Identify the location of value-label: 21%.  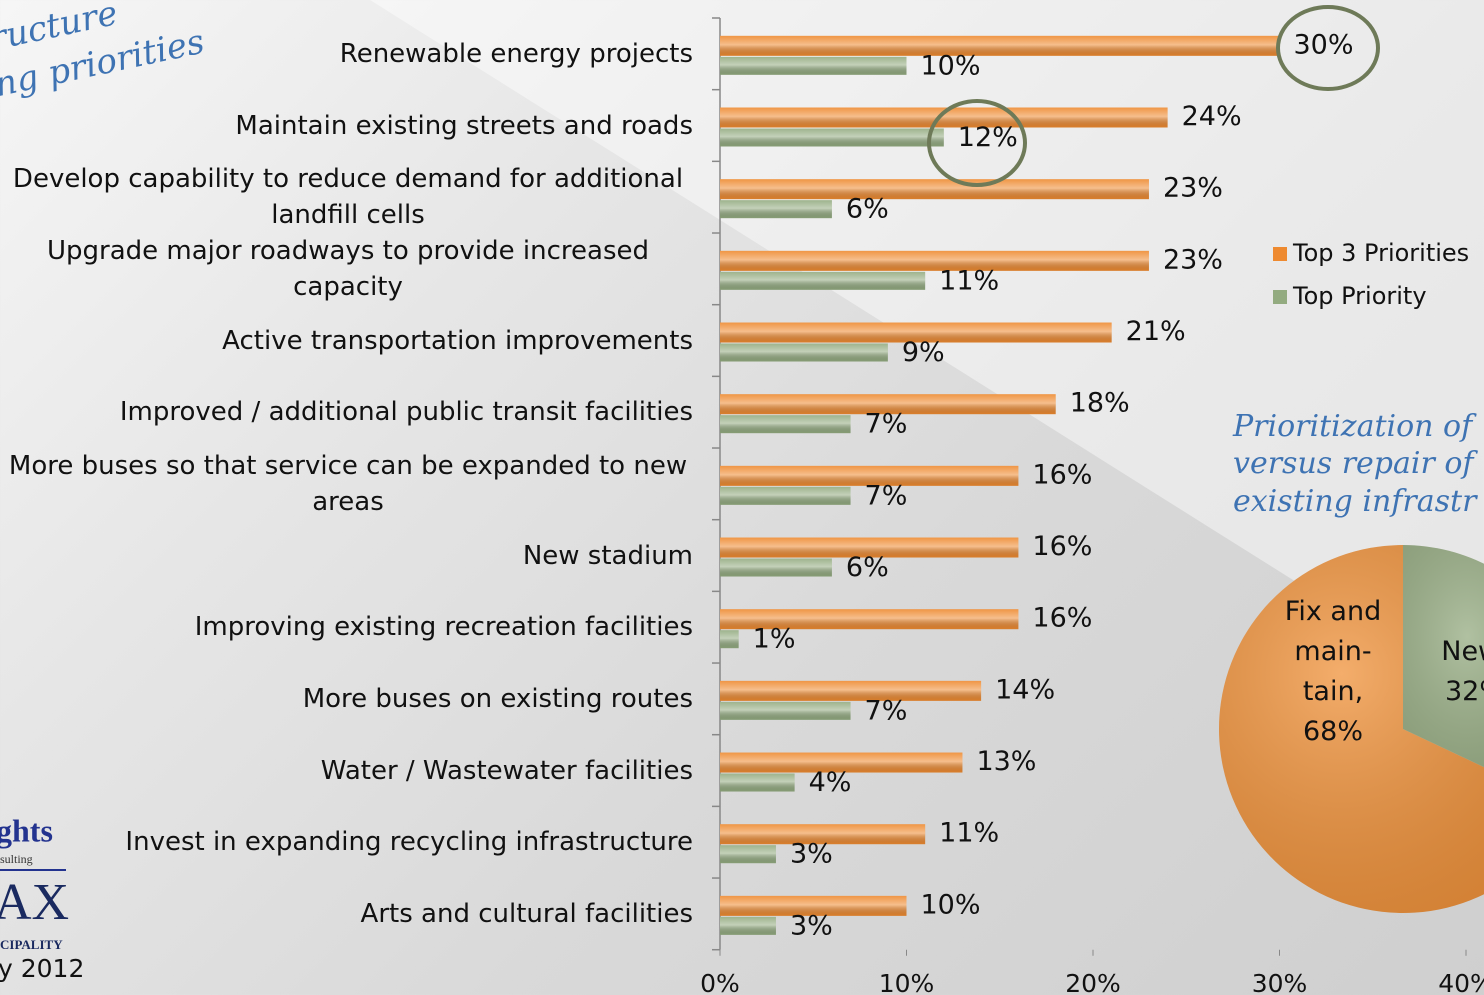
(1156, 331).